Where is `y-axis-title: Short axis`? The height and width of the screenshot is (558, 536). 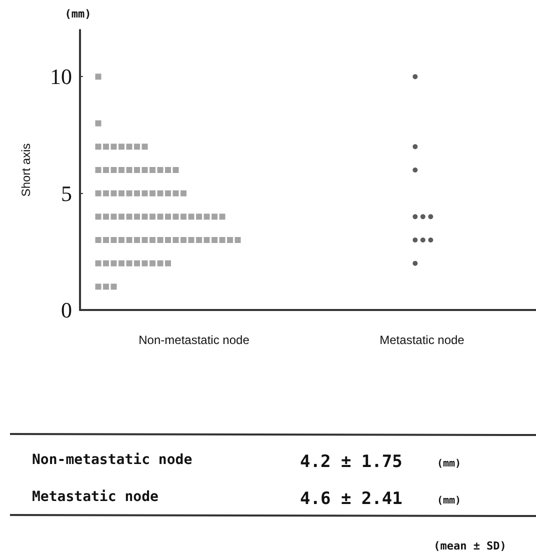 y-axis-title: Short axis is located at coordinates (26, 170).